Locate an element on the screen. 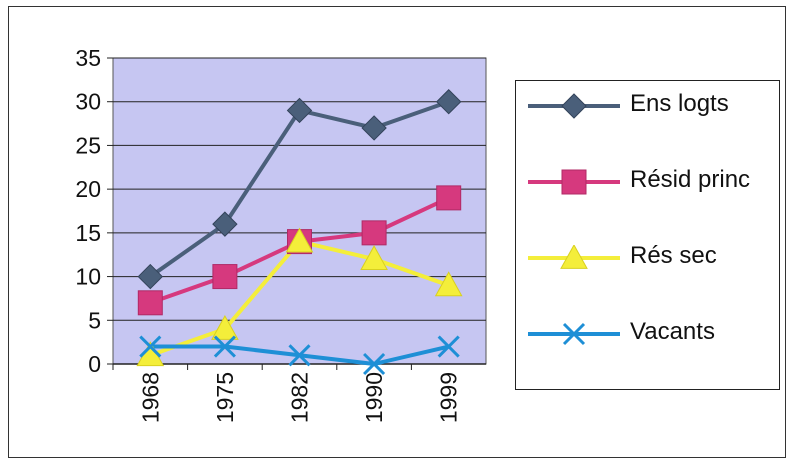  y-tick-label: 10 is located at coordinates (88, 277).